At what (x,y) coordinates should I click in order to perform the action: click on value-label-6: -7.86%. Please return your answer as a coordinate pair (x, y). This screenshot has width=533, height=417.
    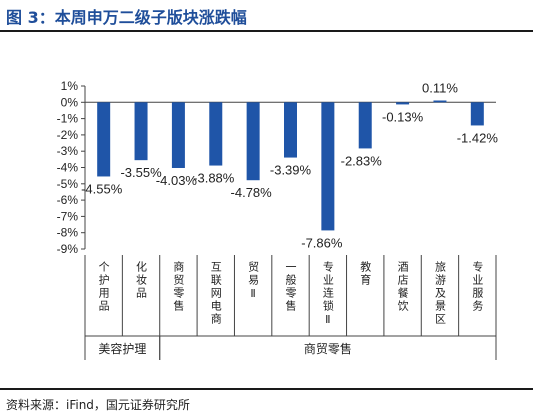
    Looking at the image, I should click on (322, 242).